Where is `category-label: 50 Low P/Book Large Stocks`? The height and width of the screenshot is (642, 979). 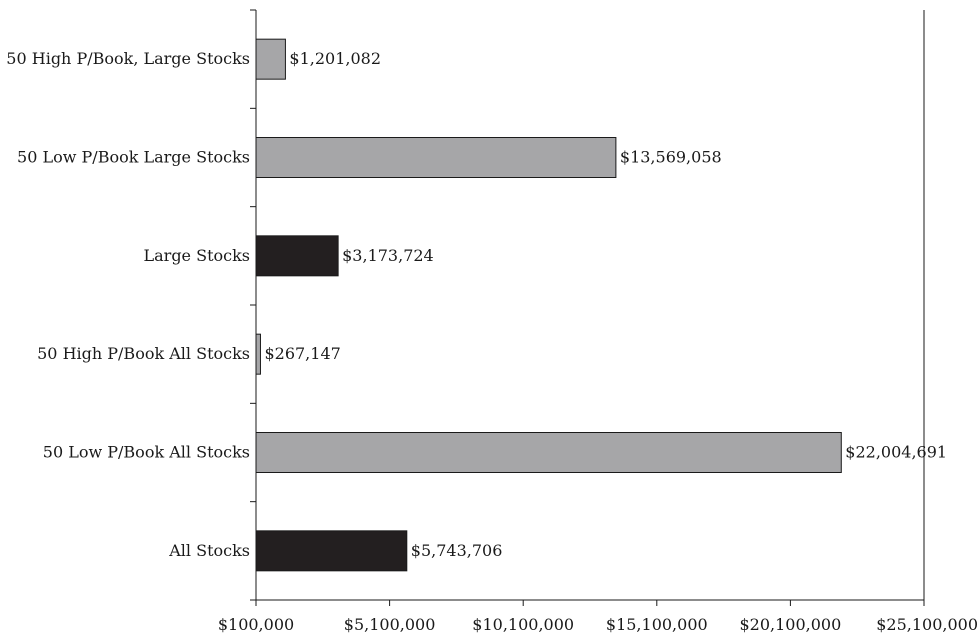 category-label: 50 Low P/Book Large Stocks is located at coordinates (133, 157).